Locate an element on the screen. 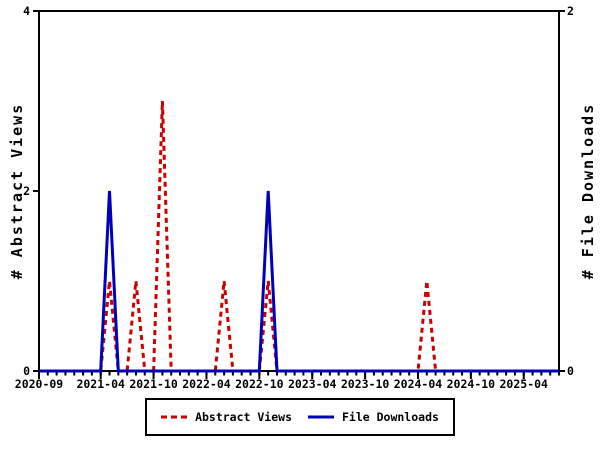 The width and height of the screenshot is (600, 450). x-tick-label: 2023-10 is located at coordinates (365, 384).